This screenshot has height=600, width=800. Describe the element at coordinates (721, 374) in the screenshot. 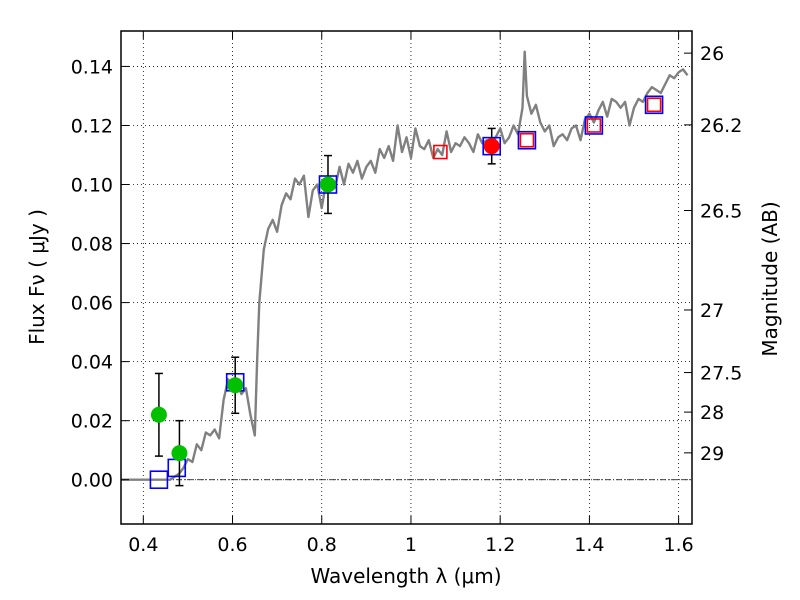

I see `y2-tick-label: 27.5` at that location.